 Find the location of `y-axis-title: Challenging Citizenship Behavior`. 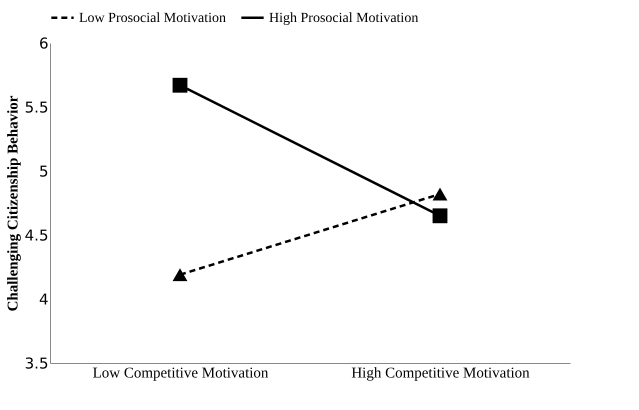

y-axis-title: Challenging Citizenship Behavior is located at coordinates (14, 203).